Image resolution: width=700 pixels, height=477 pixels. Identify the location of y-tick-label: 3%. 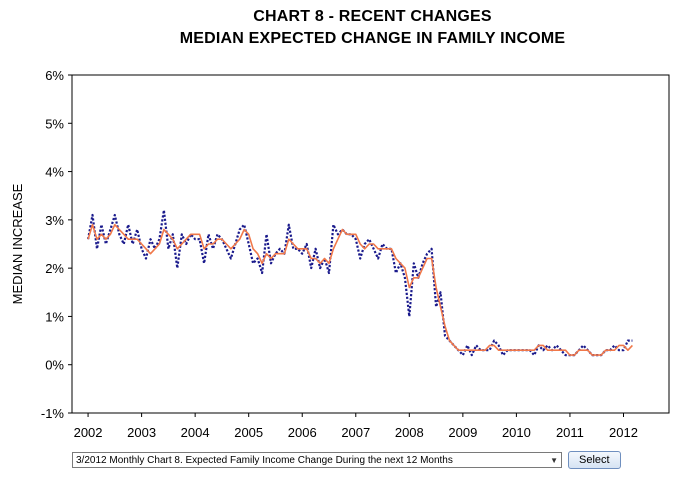
(54, 220).